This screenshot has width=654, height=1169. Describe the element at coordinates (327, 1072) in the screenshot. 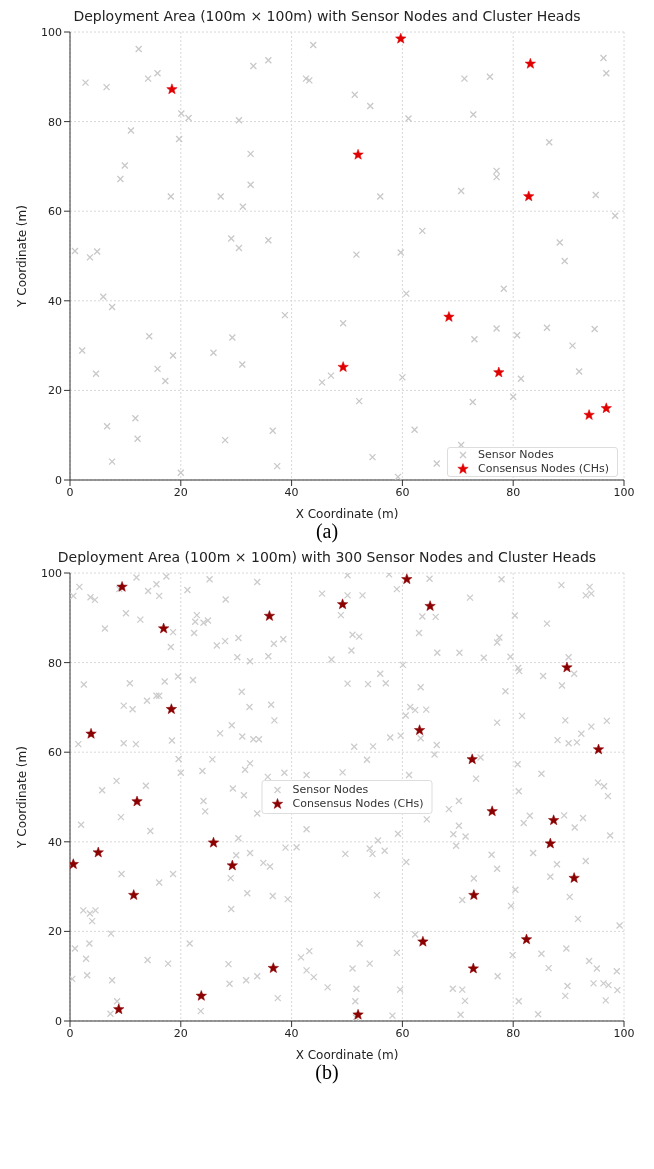

I see `text: (b)` at that location.